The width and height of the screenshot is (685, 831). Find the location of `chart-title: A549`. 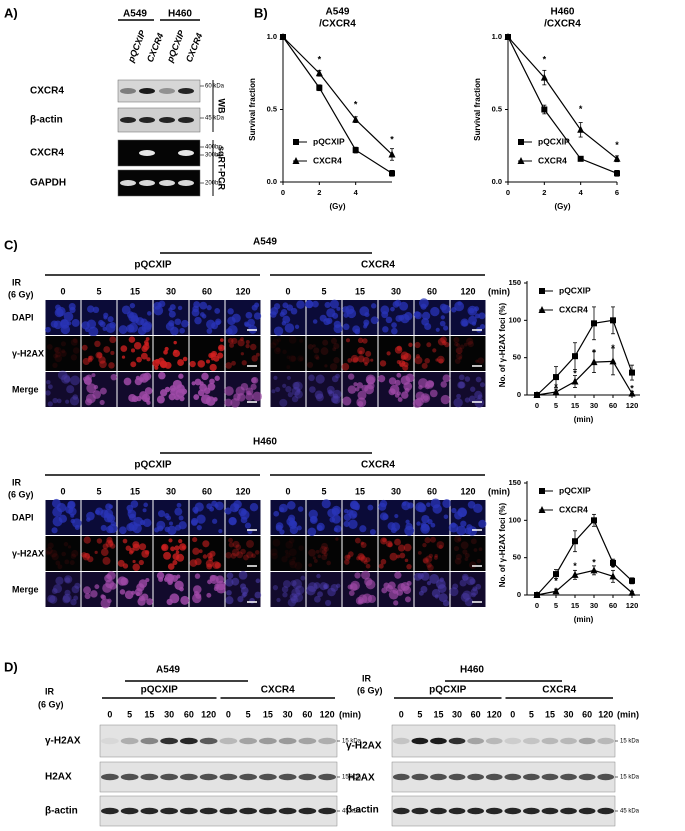

chart-title: A549 is located at coordinates (338, 12).